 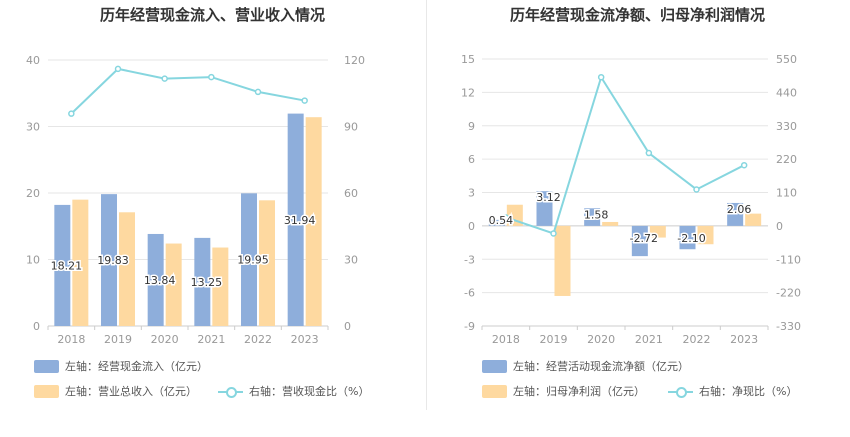 What do you see at coordinates (471, 126) in the screenshot?
I see `right-y-tick-label: 9` at bounding box center [471, 126].